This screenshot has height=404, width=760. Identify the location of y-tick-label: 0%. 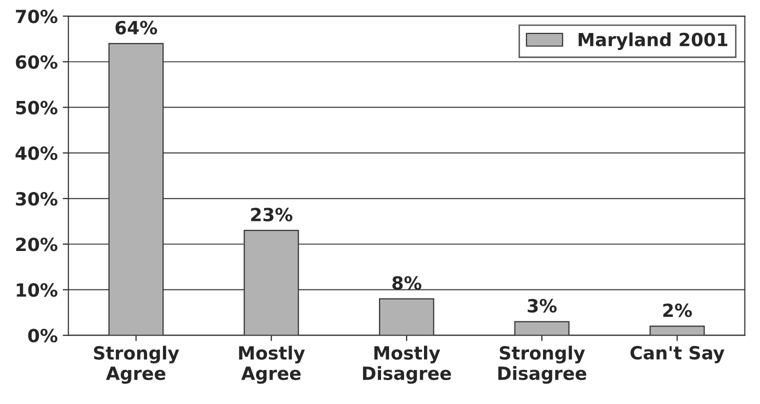
(43, 335).